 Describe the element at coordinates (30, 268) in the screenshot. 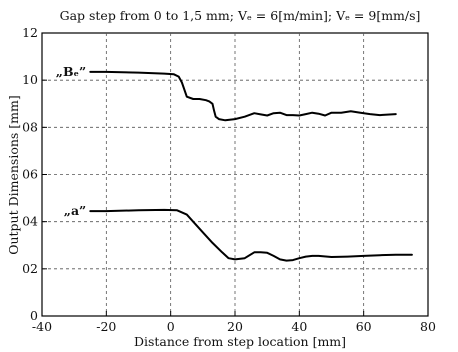

I see `y-tick-label: 02` at that location.